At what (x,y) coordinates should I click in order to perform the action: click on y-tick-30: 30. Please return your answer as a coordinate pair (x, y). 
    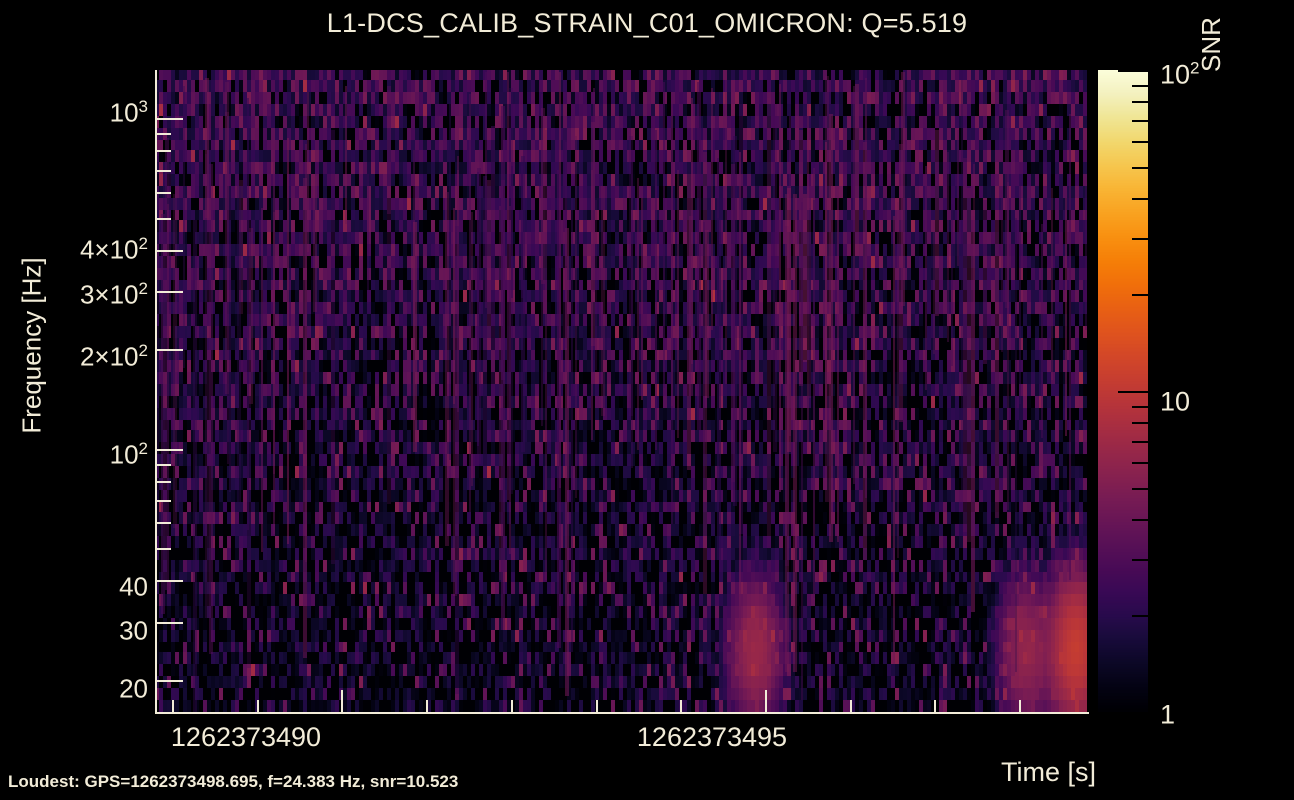
    Looking at the image, I should click on (133, 630).